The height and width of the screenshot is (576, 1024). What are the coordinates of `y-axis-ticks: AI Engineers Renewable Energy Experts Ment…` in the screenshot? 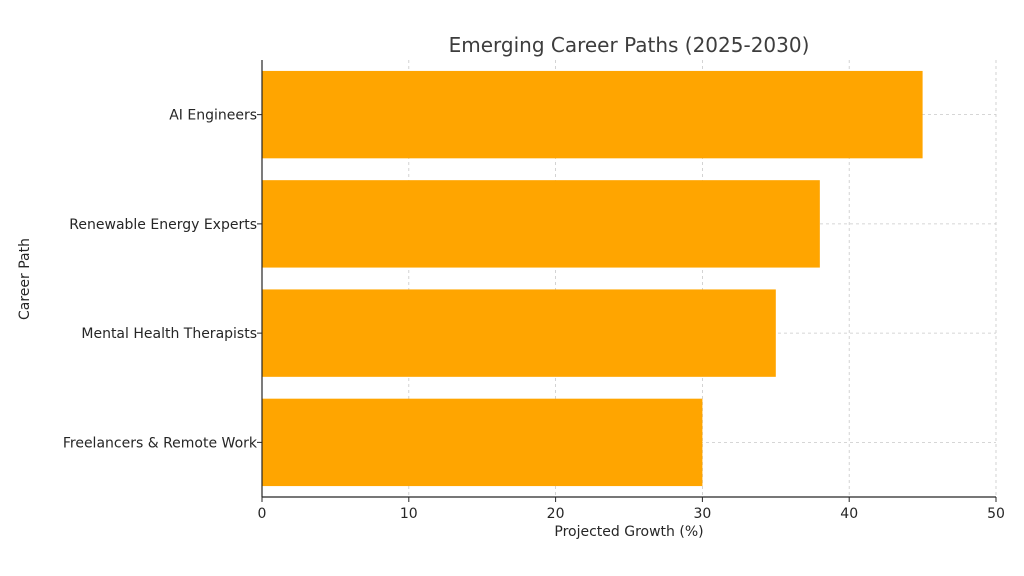 It's located at (162, 279).